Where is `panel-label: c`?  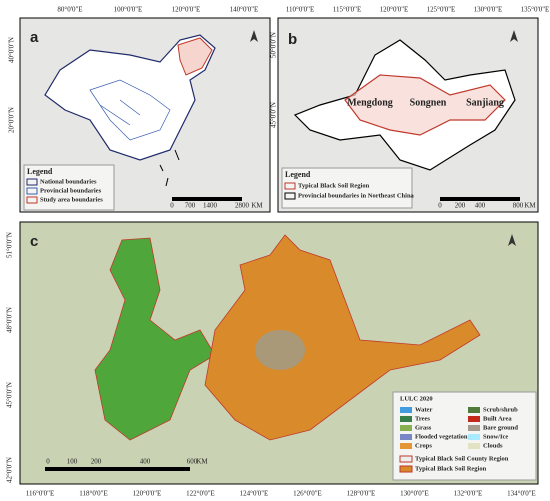
panel-label: c is located at coordinates (34, 241).